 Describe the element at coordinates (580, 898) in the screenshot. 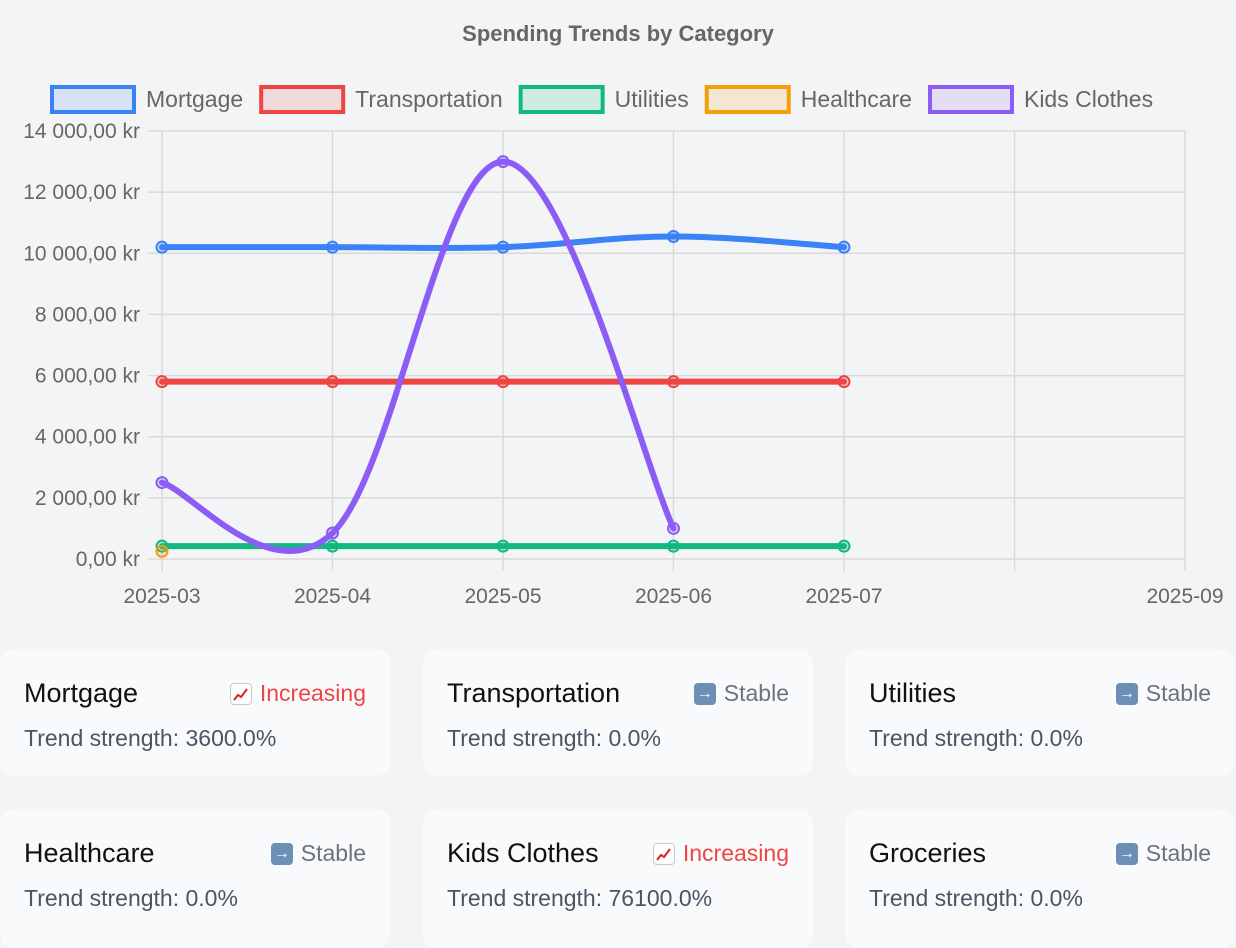

I see `trend-strength: Trend strength: 76100.0%` at that location.